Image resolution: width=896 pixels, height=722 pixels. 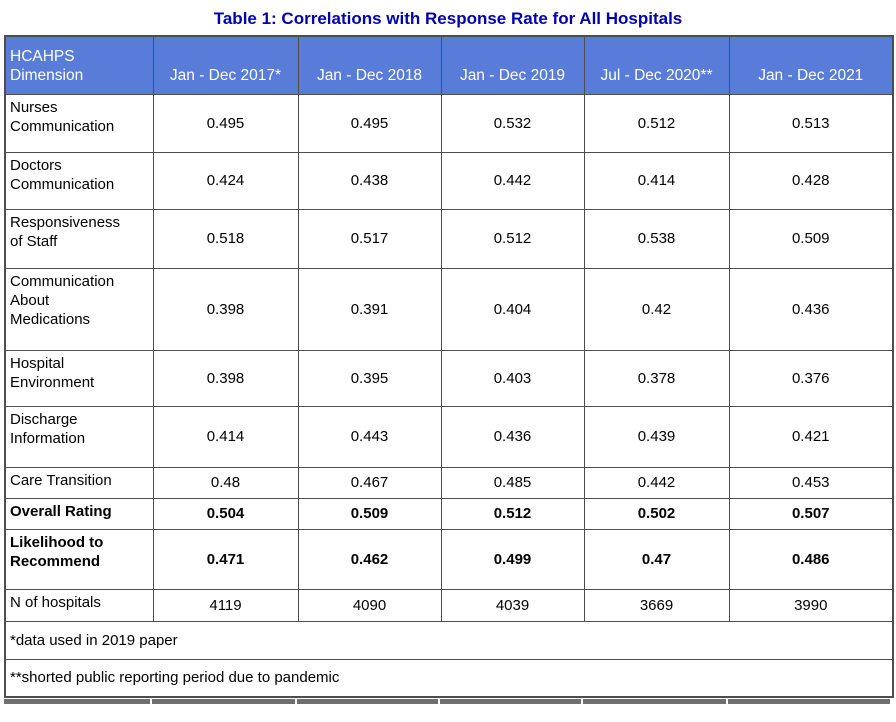 What do you see at coordinates (369, 436) in the screenshot?
I see `value-cell: 0.443` at bounding box center [369, 436].